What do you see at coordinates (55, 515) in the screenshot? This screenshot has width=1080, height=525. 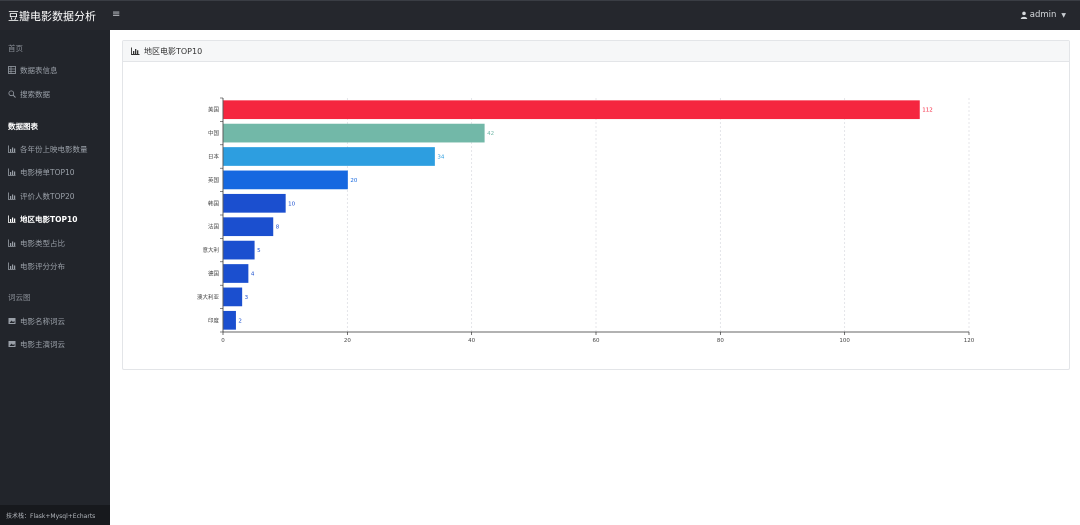 I see `tech-stack-footer: 技术栈：Flask+Mysql+Echarts` at bounding box center [55, 515].